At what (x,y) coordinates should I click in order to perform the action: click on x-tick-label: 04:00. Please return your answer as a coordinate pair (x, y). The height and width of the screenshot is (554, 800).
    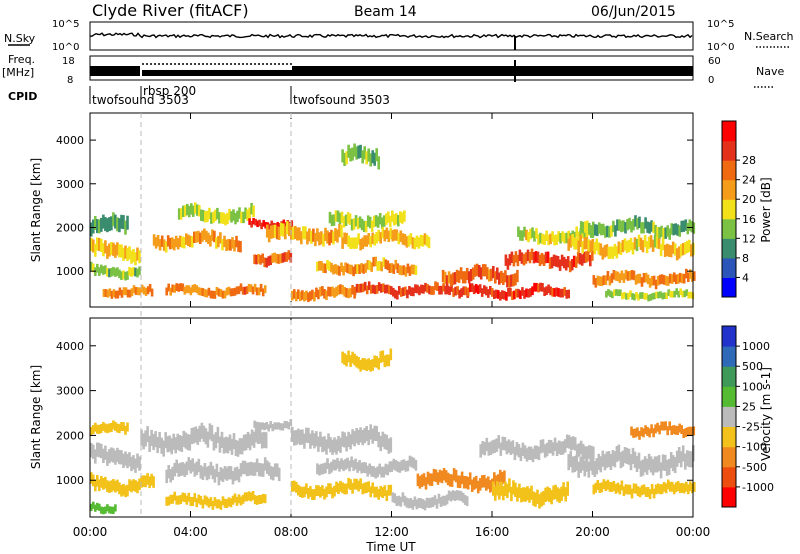
    Looking at the image, I should click on (190, 532).